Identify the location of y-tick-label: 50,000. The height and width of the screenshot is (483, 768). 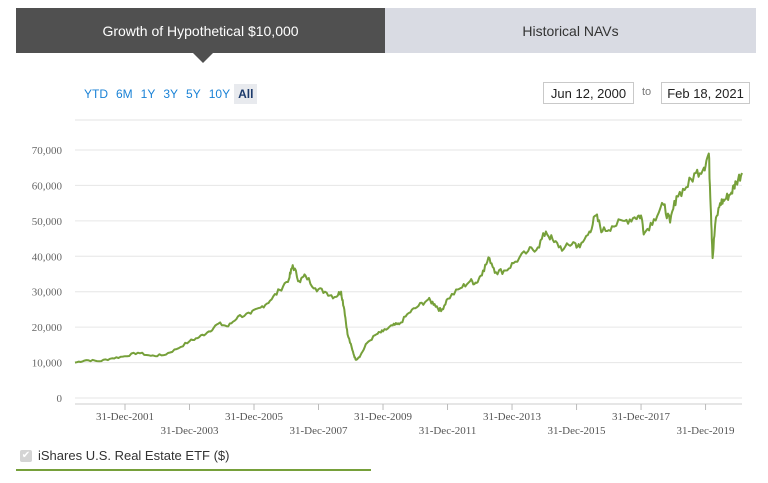
(47, 222).